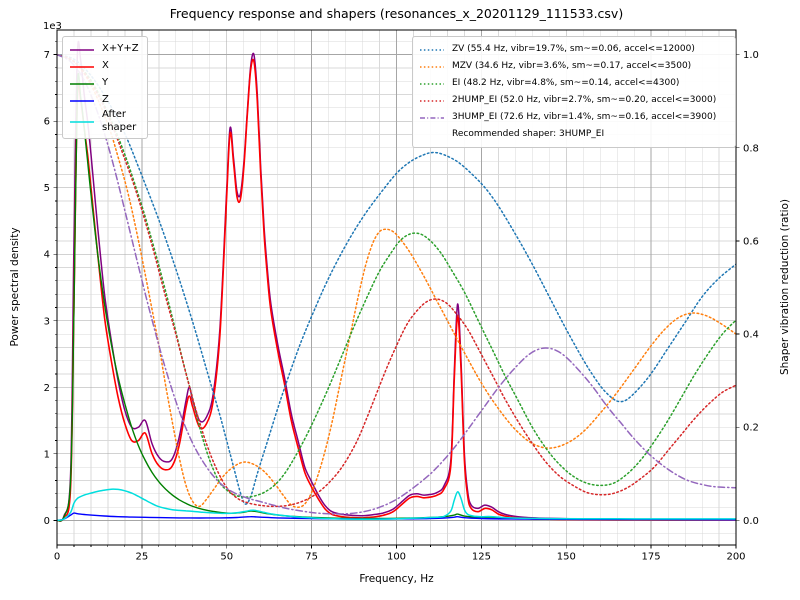  What do you see at coordinates (481, 557) in the screenshot?
I see `x-tick-label: 125` at bounding box center [481, 557].